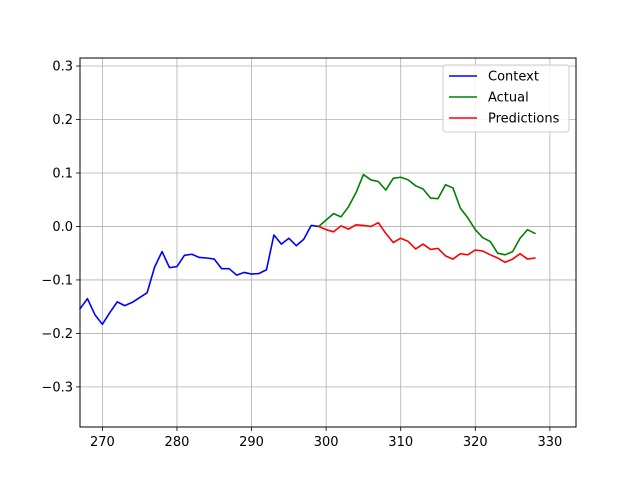 This screenshot has width=640, height=480. Describe the element at coordinates (513, 77) in the screenshot. I see `legend-label-context: Context` at that location.